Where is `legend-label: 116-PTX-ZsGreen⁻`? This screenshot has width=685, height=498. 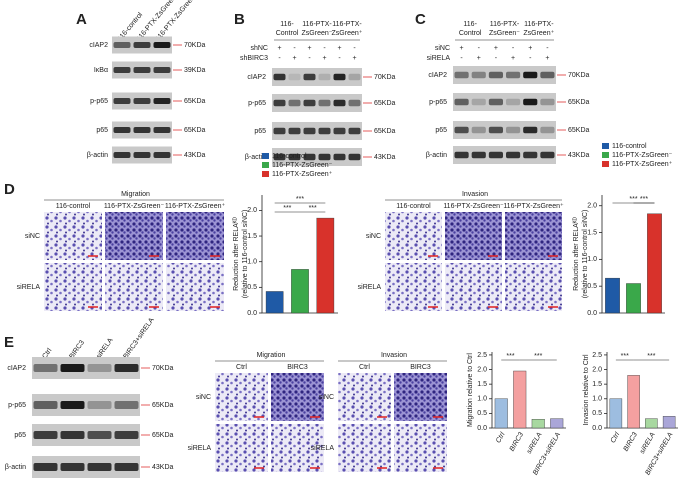 legend-label: 116-PTX-ZsGreen⁻ is located at coordinates (302, 165).